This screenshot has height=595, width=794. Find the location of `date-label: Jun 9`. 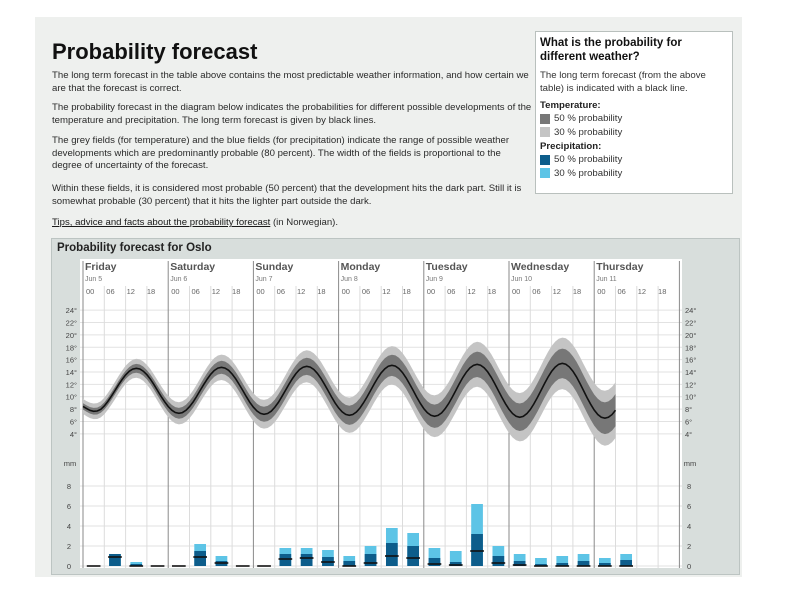

date-label: Jun 9 is located at coordinates (434, 279).